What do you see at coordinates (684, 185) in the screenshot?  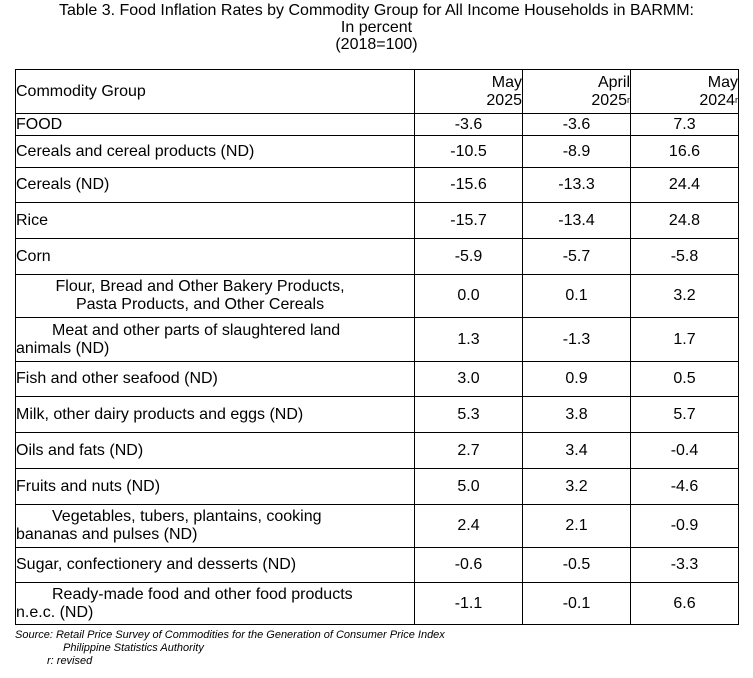 I see `row-value-may-2024: 24.4` at bounding box center [684, 185].